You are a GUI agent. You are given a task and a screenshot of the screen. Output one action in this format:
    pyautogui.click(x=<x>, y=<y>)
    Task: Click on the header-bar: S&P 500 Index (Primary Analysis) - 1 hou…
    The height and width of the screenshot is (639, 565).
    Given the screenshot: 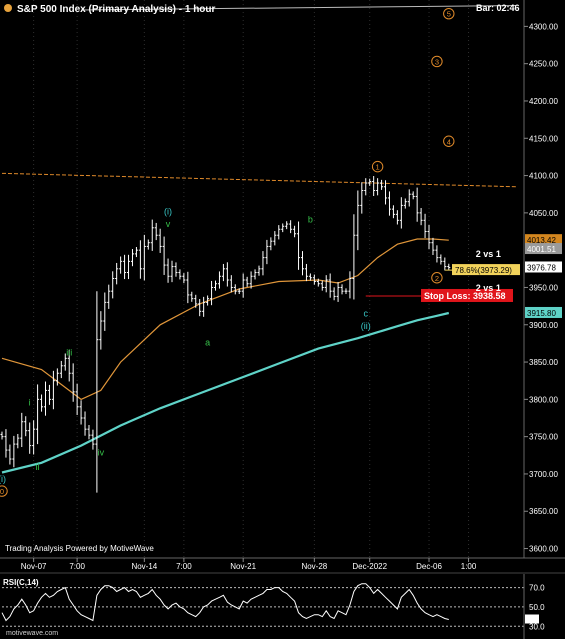 What is the action you would take?
    pyautogui.click(x=262, y=9)
    